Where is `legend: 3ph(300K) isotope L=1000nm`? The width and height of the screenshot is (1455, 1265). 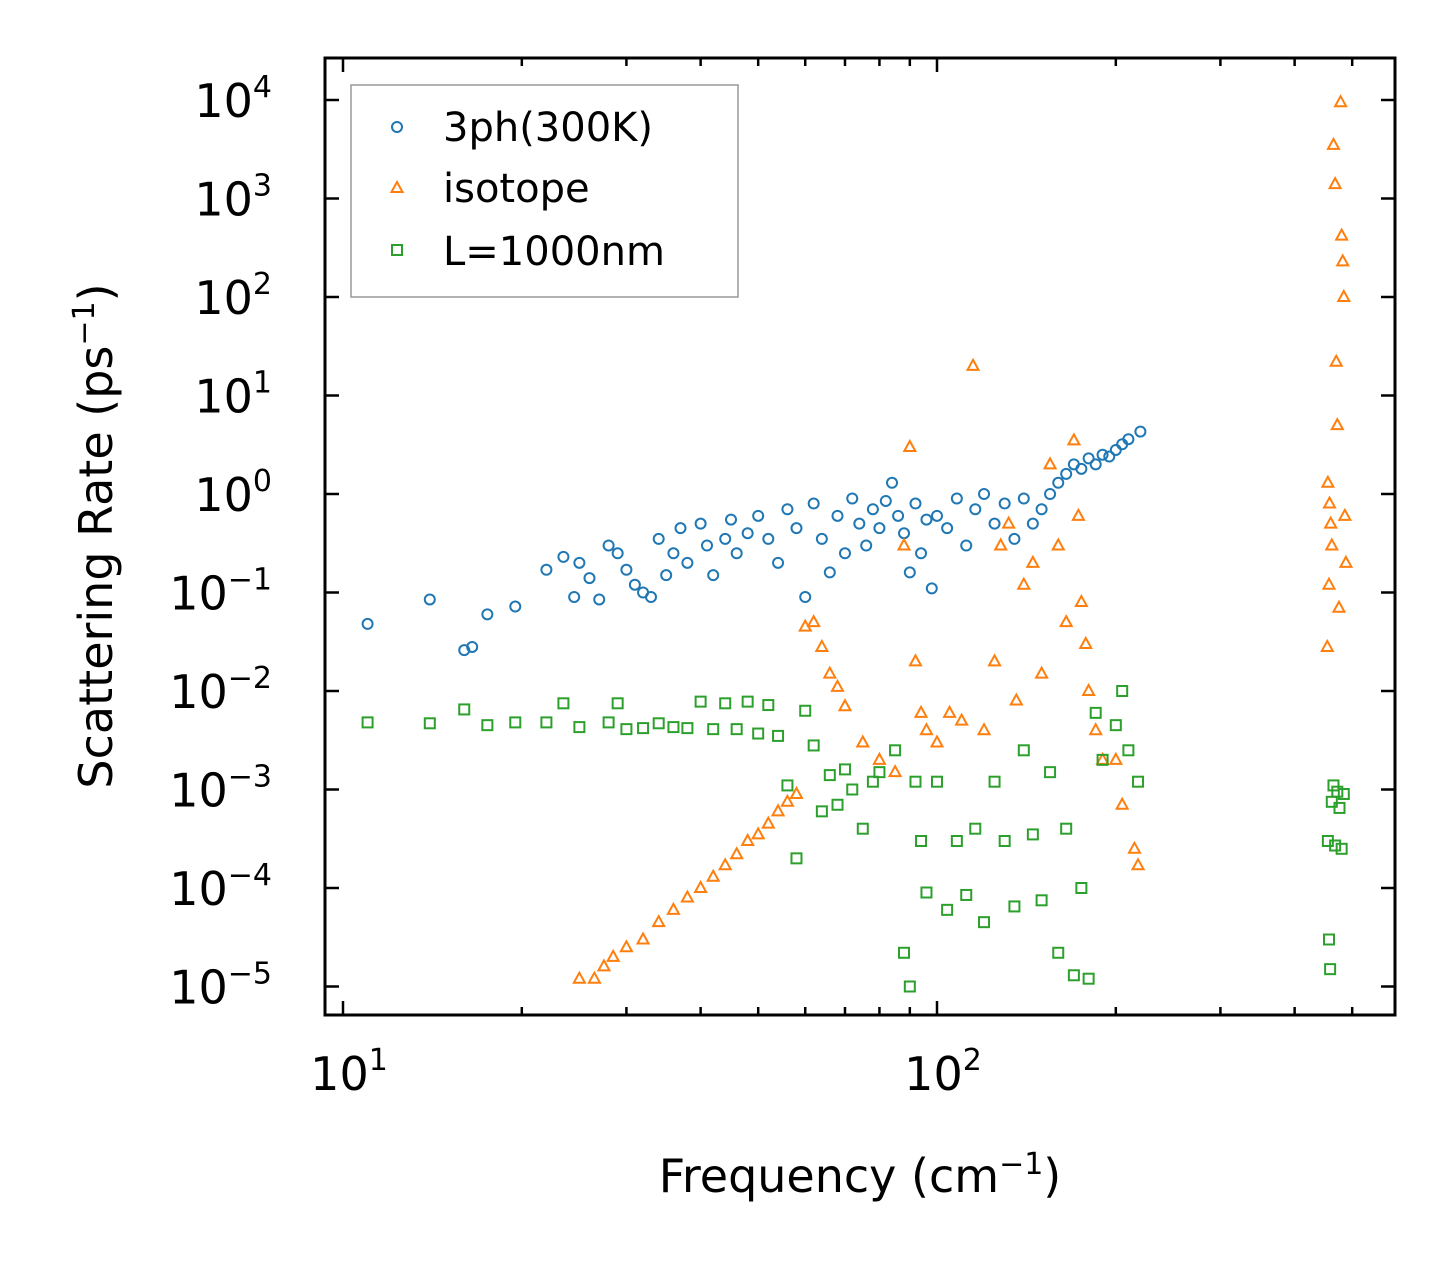
legend: 3ph(300K) isotope L=1000nm is located at coordinates (544, 191).